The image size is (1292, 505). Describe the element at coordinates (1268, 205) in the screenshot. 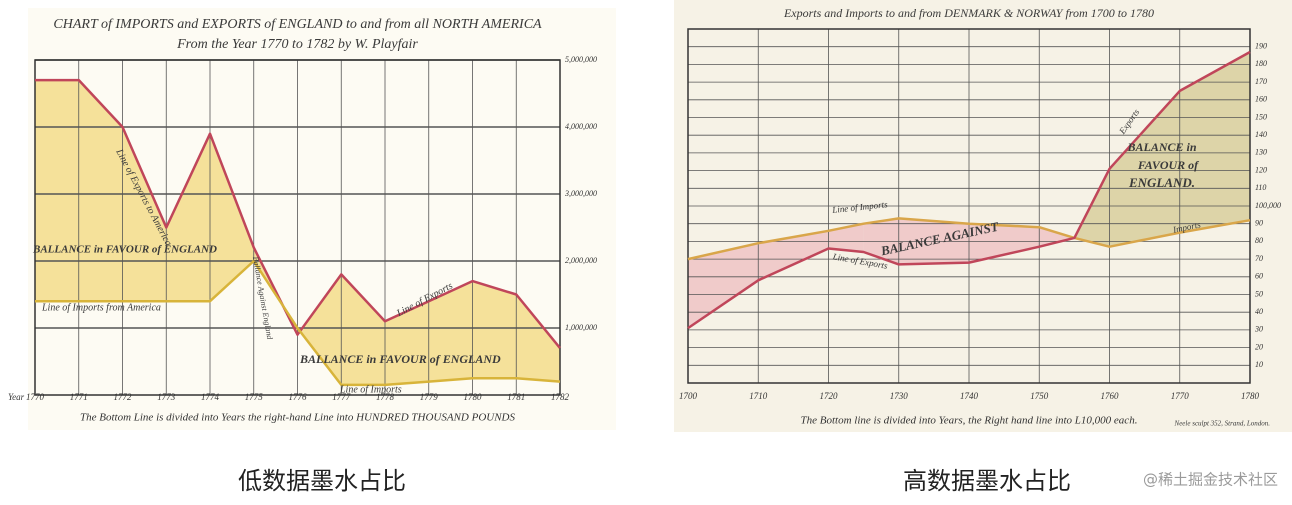

I see `y-tick-label: 100,000` at that location.